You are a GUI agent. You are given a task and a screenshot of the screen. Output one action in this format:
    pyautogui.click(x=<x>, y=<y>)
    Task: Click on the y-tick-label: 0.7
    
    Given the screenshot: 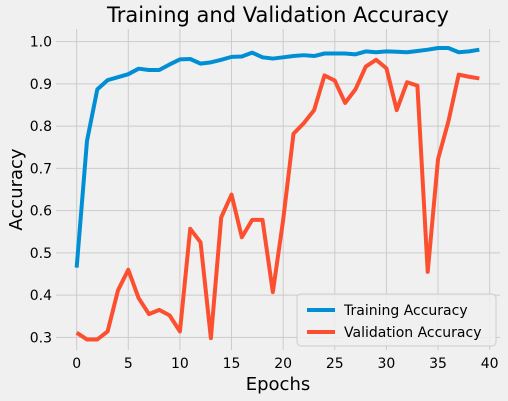 What is the action you would take?
    pyautogui.click(x=41, y=169)
    